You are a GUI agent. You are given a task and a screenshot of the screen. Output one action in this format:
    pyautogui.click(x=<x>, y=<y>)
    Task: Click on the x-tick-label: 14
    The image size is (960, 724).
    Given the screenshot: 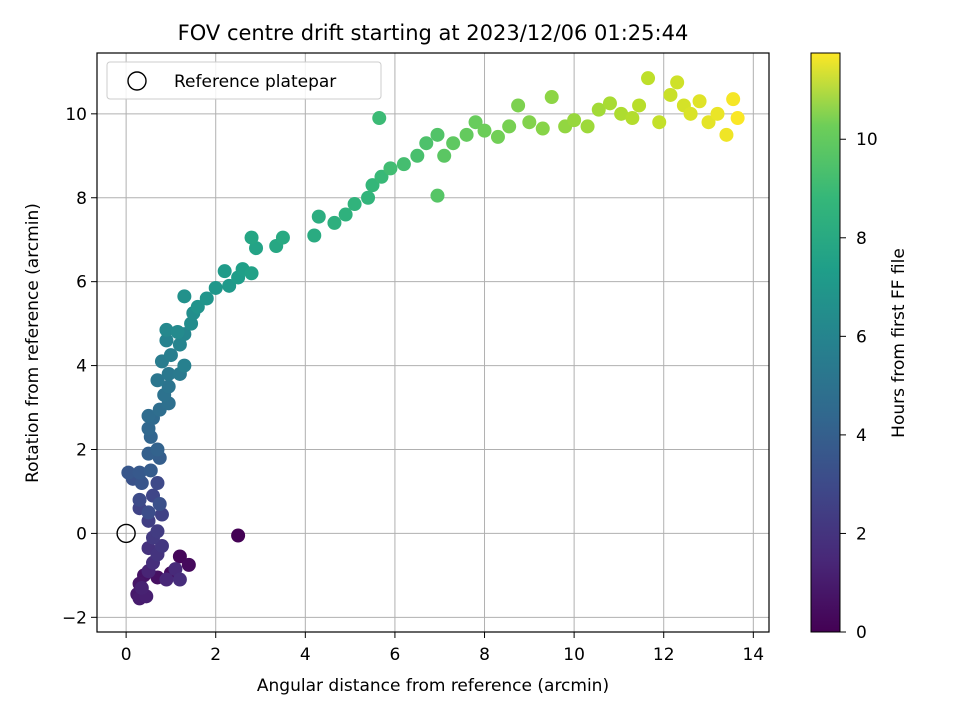 What is the action you would take?
    pyautogui.click(x=753, y=655)
    